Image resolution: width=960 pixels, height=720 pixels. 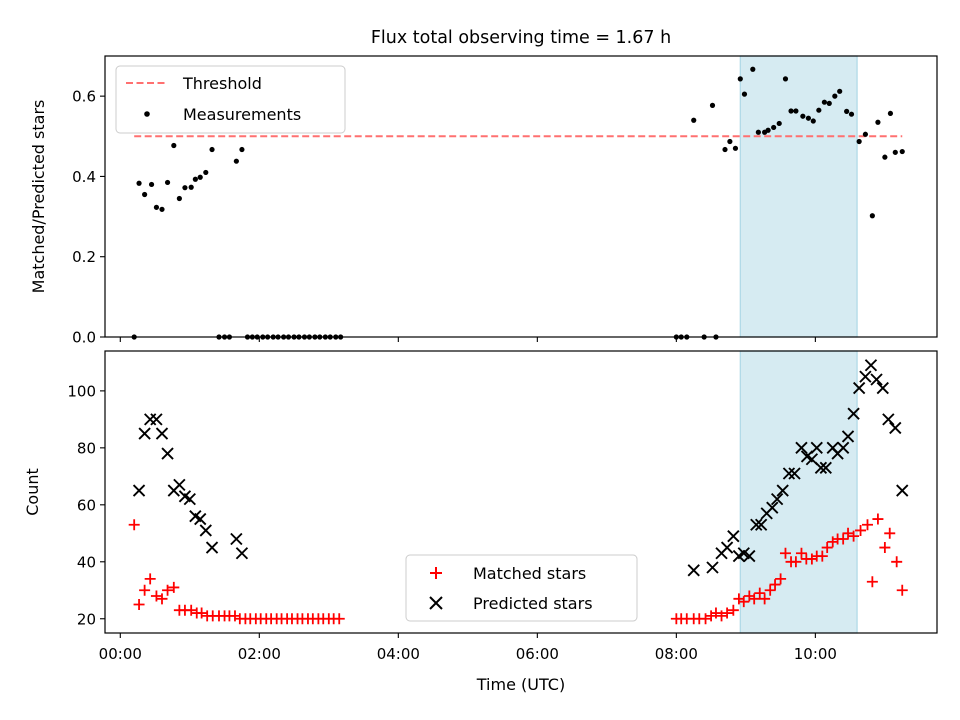 I want to click on bottom-highlight-span, so click(x=798, y=492).